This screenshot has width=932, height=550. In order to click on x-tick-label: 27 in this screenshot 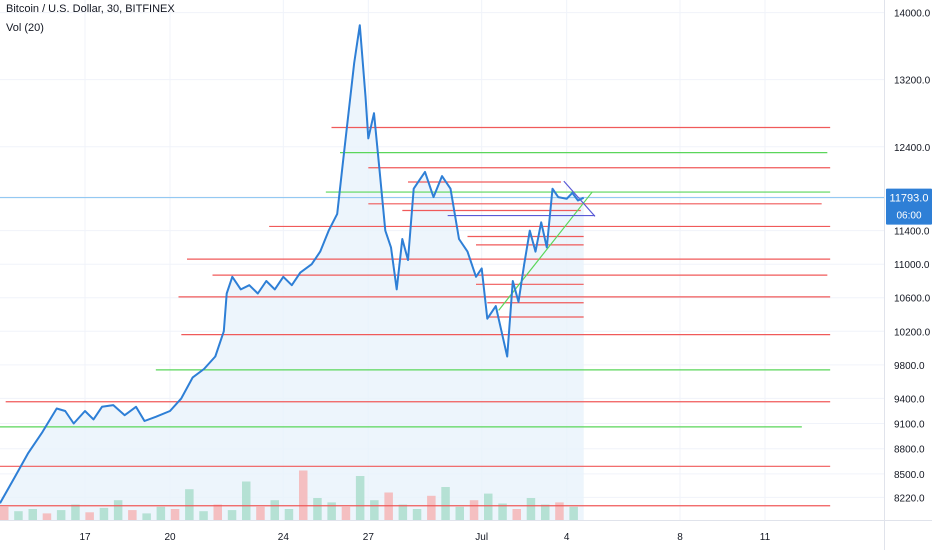, I will do `click(369, 537)`.